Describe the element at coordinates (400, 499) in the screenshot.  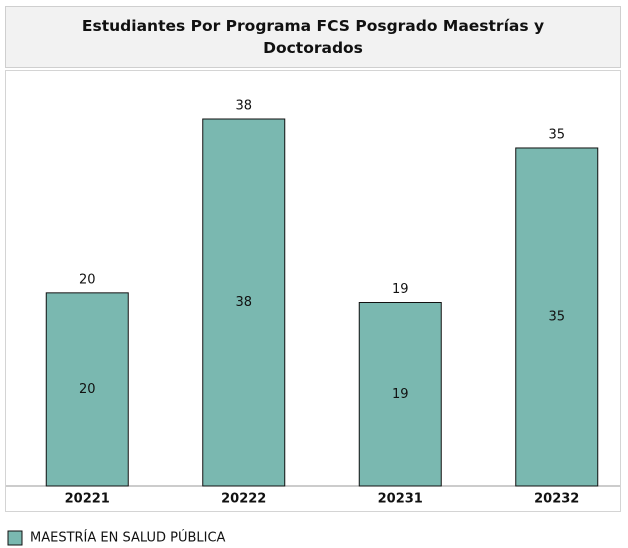
I see `x-tick-label: 20231` at that location.